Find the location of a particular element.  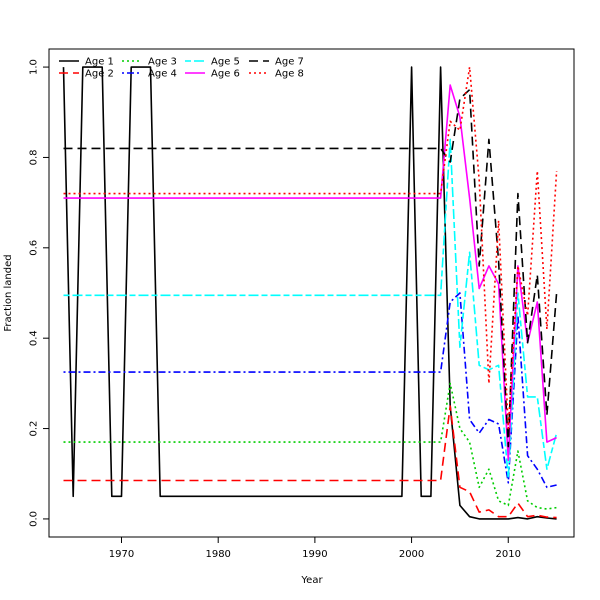

legend-label-age-3: Age 3 is located at coordinates (162, 62).